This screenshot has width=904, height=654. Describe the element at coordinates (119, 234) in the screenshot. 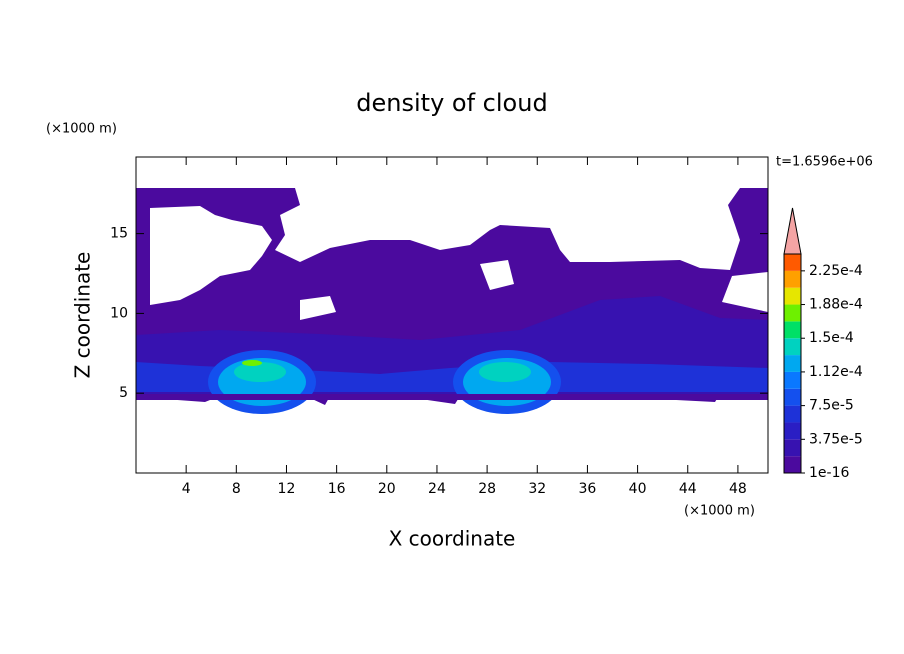

I see `y-tick-label: 15` at that location.